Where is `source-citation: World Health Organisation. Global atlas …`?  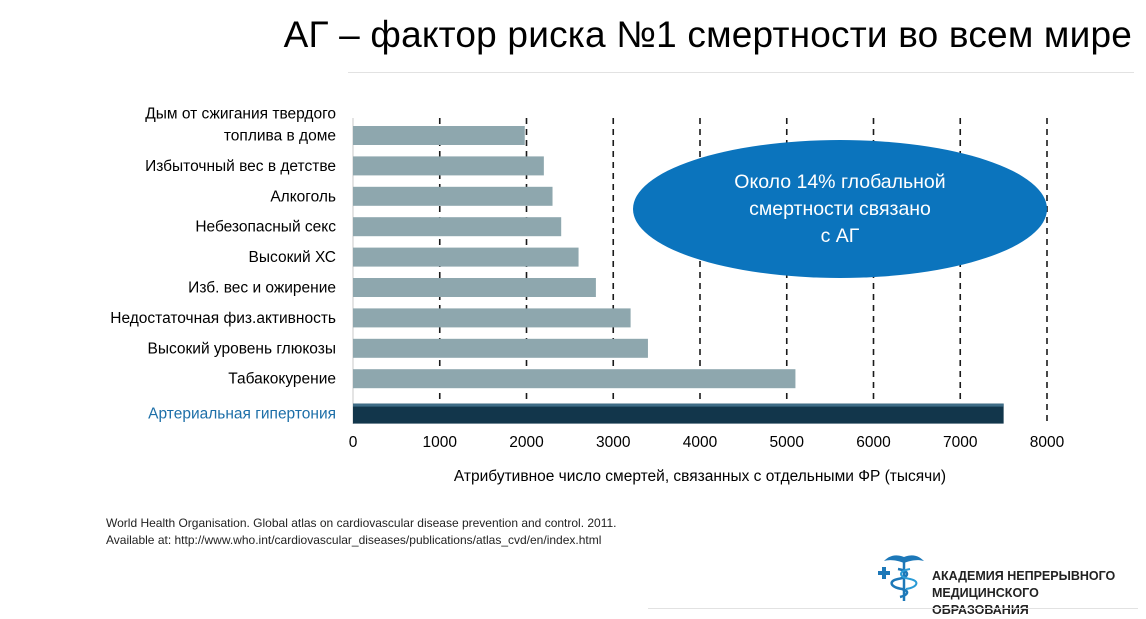 source-citation: World Health Organisation. Global atlas … is located at coordinates (361, 531).